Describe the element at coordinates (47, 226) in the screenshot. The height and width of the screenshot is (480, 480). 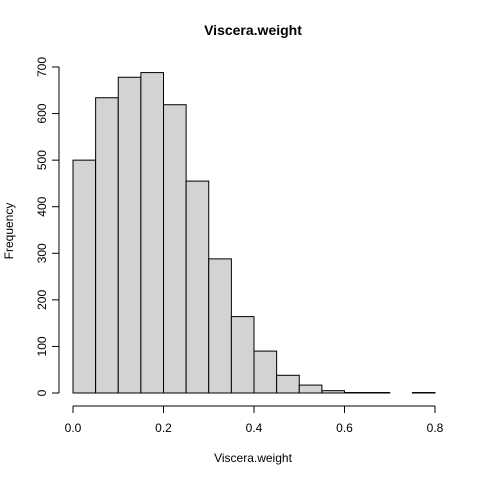
I see `y-axis: 0 100 200 300 400 500 600 700` at that location.